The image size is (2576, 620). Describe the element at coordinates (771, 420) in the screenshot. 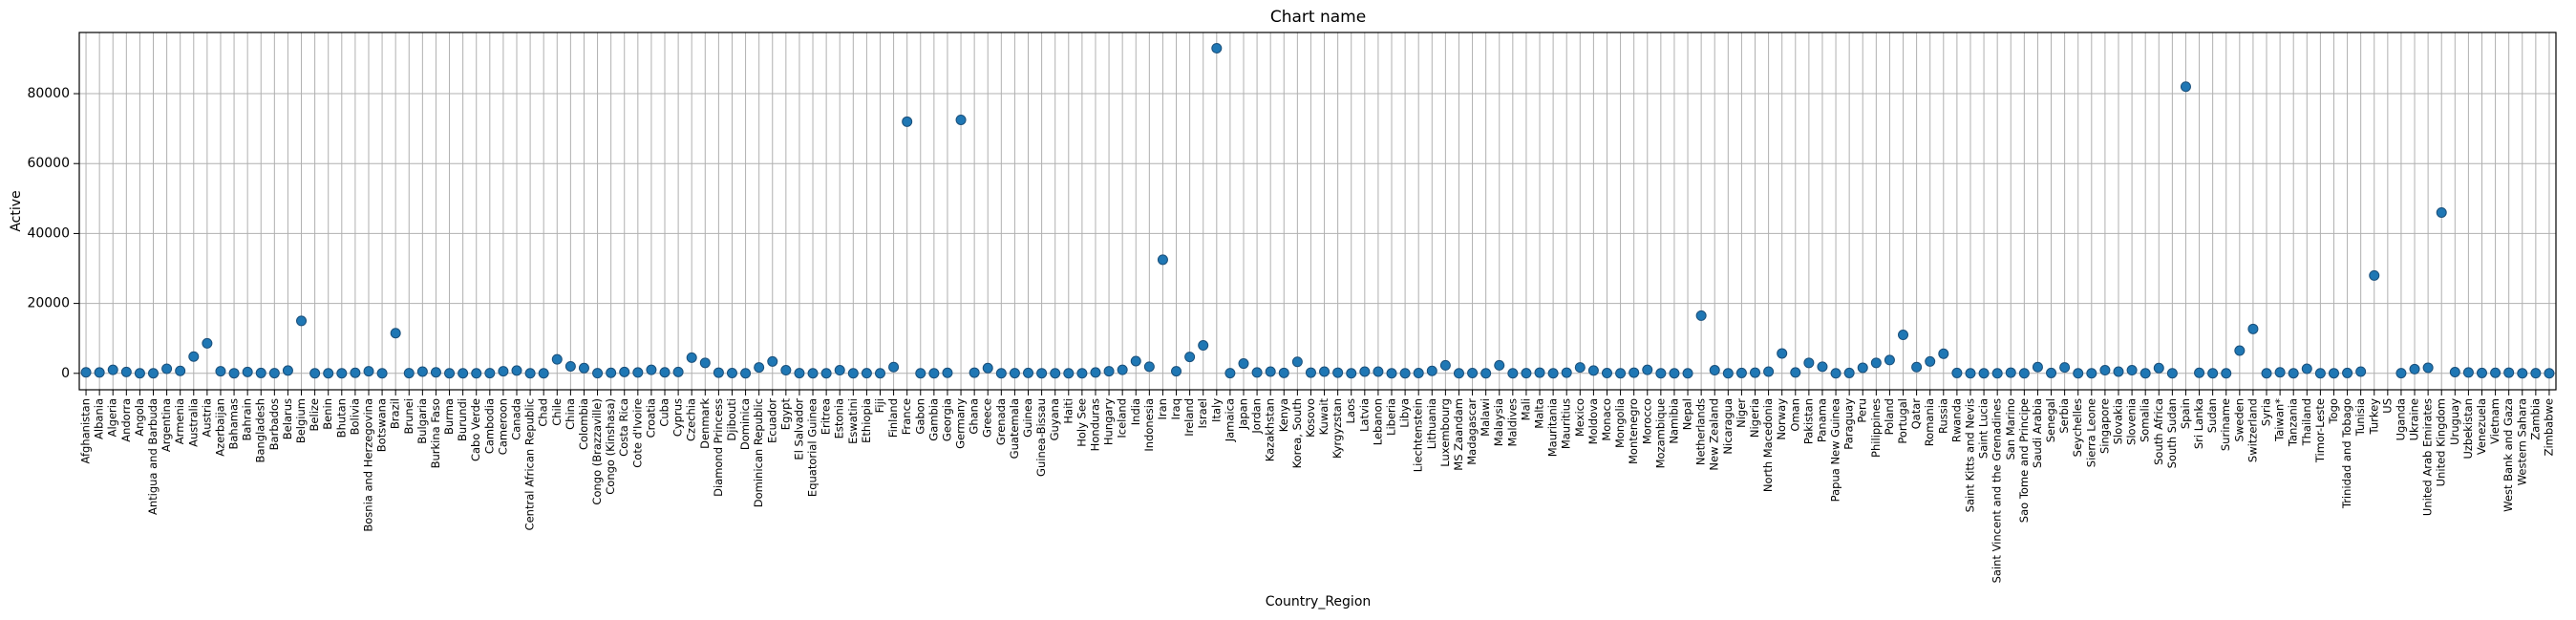

I see `x-tick-label: Ecuador` at that location.